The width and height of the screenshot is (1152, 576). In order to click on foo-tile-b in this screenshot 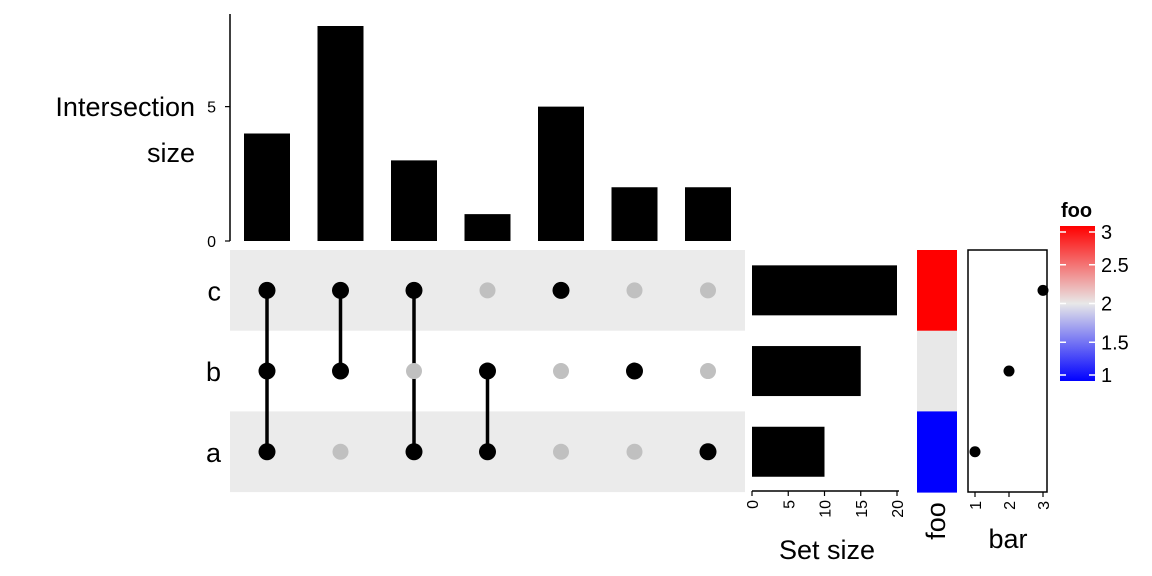, I will do `click(937, 371)`.